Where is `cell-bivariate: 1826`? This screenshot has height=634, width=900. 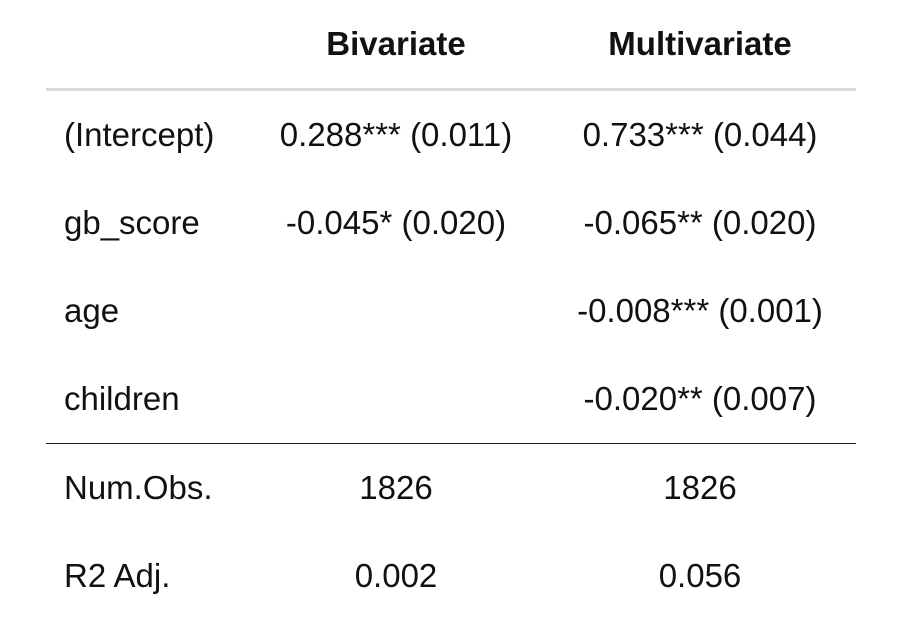 cell-bivariate: 1826 is located at coordinates (396, 487).